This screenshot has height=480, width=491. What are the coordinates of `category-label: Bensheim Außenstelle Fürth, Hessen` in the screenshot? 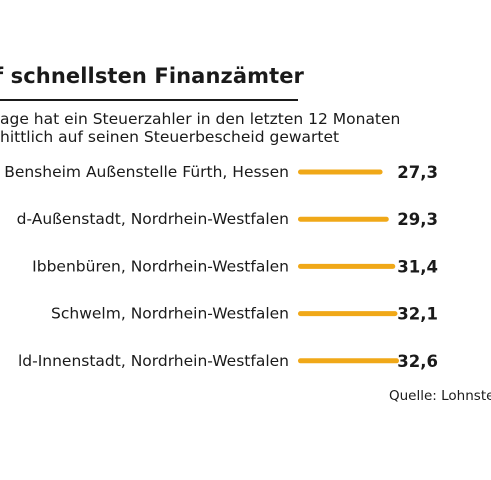 It's located at (146, 172).